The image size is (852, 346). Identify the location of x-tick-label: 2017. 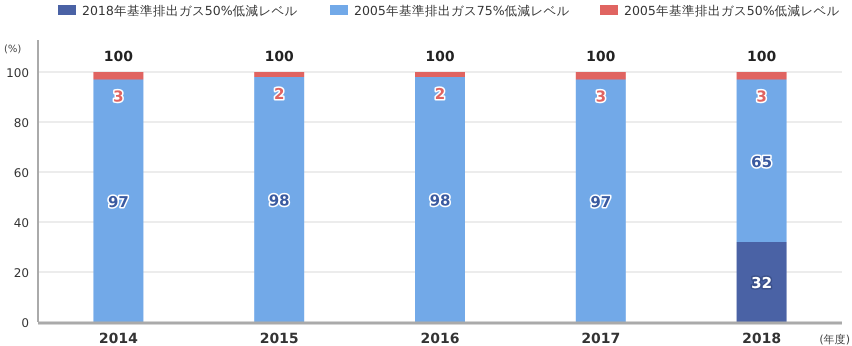
(600, 338).